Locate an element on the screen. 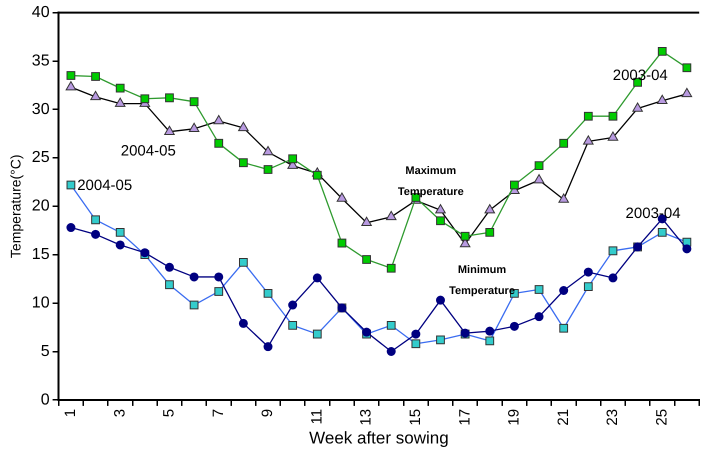 The image size is (708, 453). x-tick-label: 11 is located at coordinates (317, 416).